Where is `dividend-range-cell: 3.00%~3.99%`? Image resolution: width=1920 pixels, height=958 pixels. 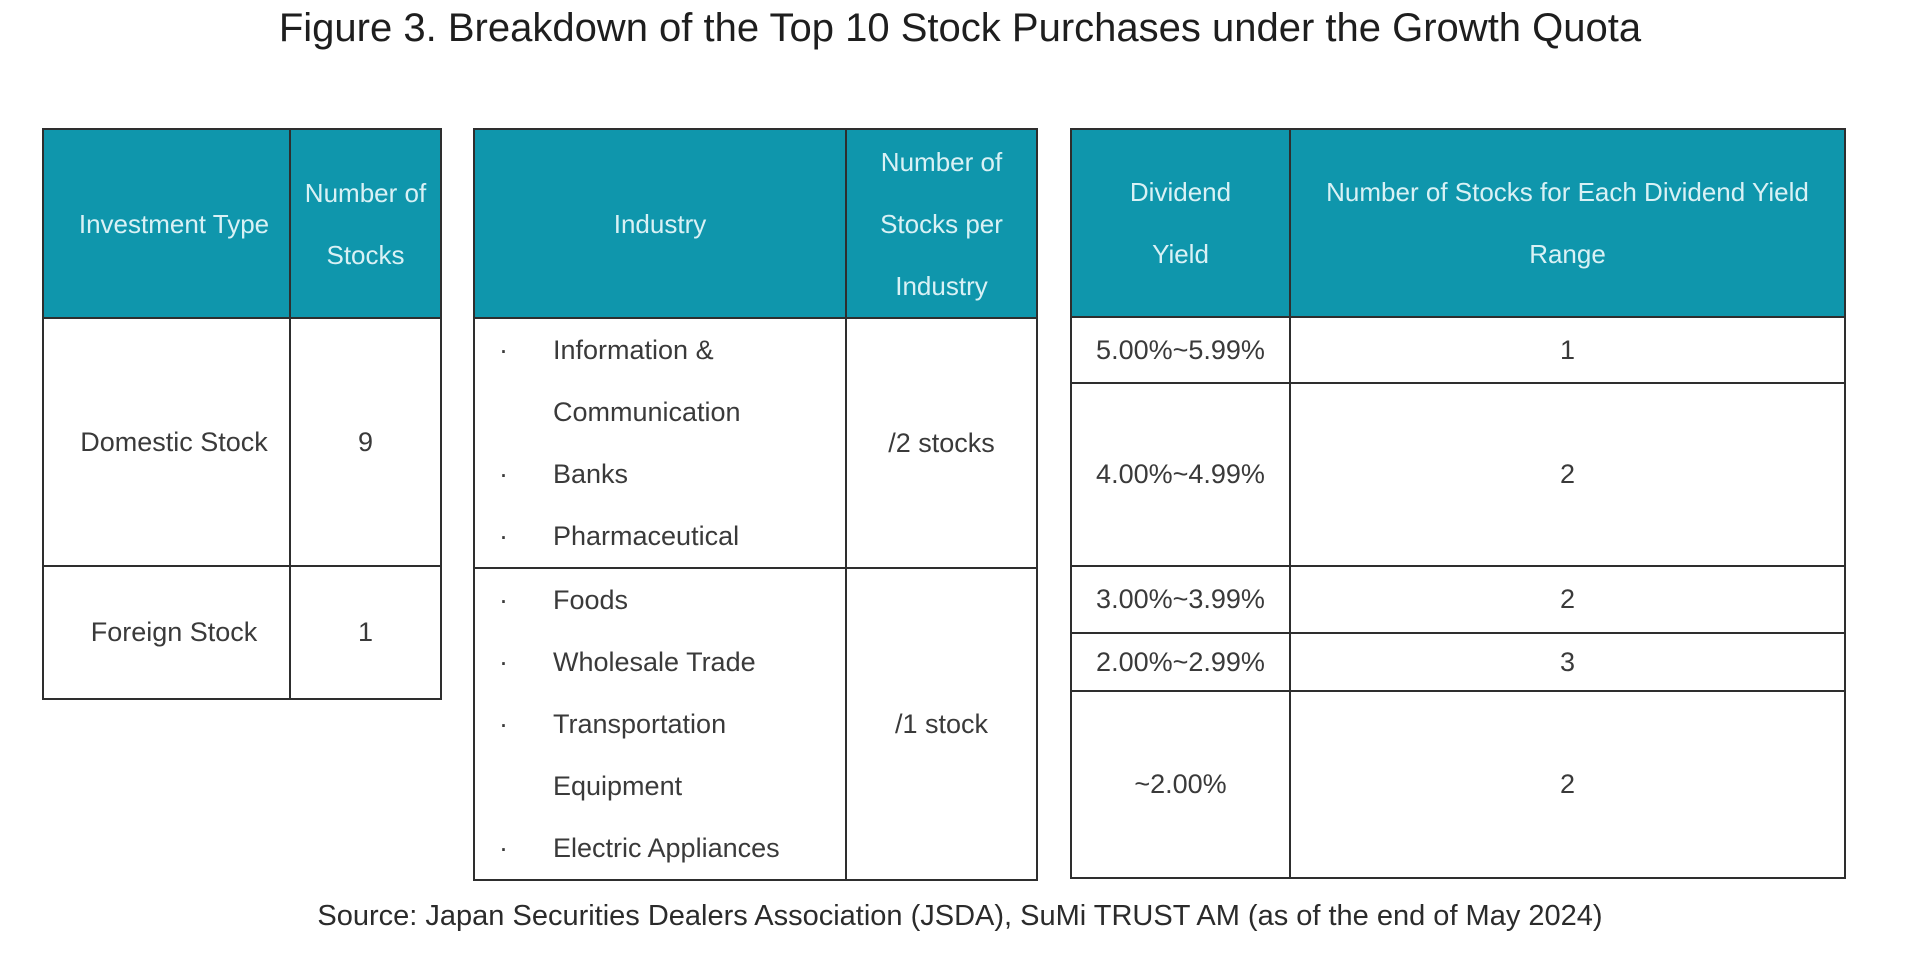
dividend-range-cell: 3.00%~3.99% is located at coordinates (1180, 599).